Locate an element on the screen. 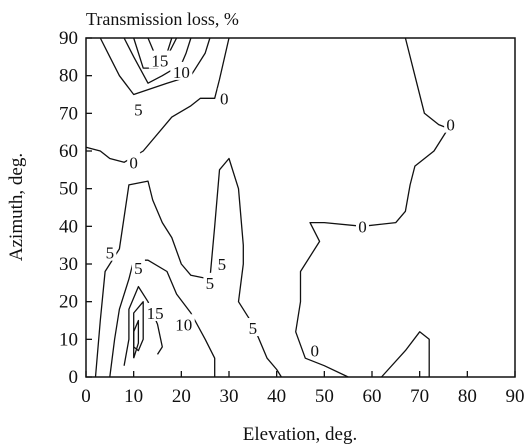 The image size is (531, 447). x-tick-label: 90 is located at coordinates (515, 396).